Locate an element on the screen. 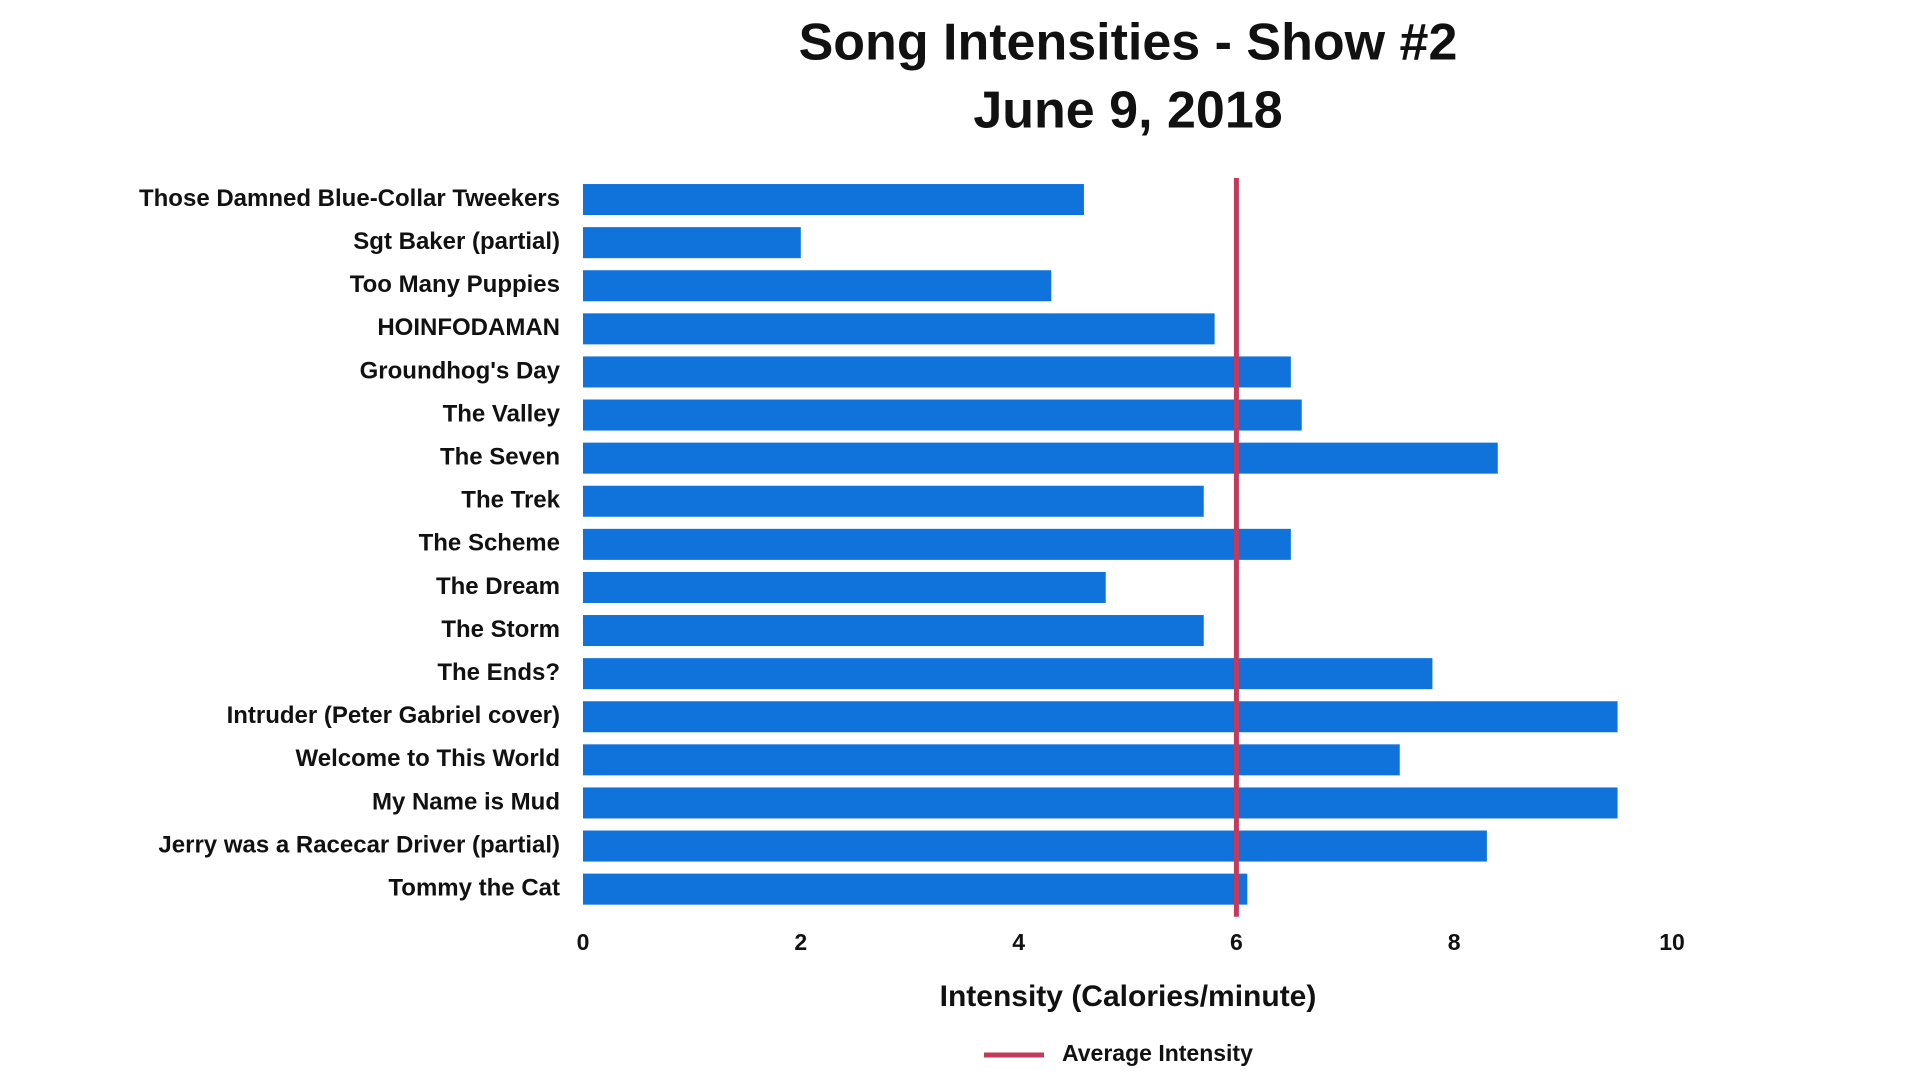  legend-label: Average Intensity is located at coordinates (1157, 1053).